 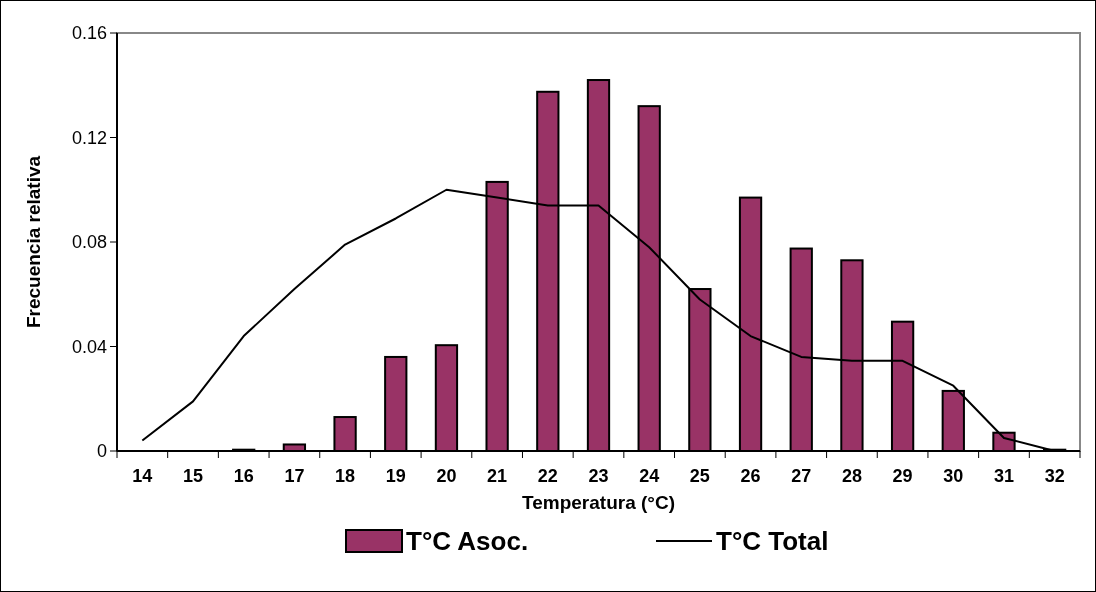 I want to click on x-axis-title: Temperatura (°C), so click(x=598, y=502).